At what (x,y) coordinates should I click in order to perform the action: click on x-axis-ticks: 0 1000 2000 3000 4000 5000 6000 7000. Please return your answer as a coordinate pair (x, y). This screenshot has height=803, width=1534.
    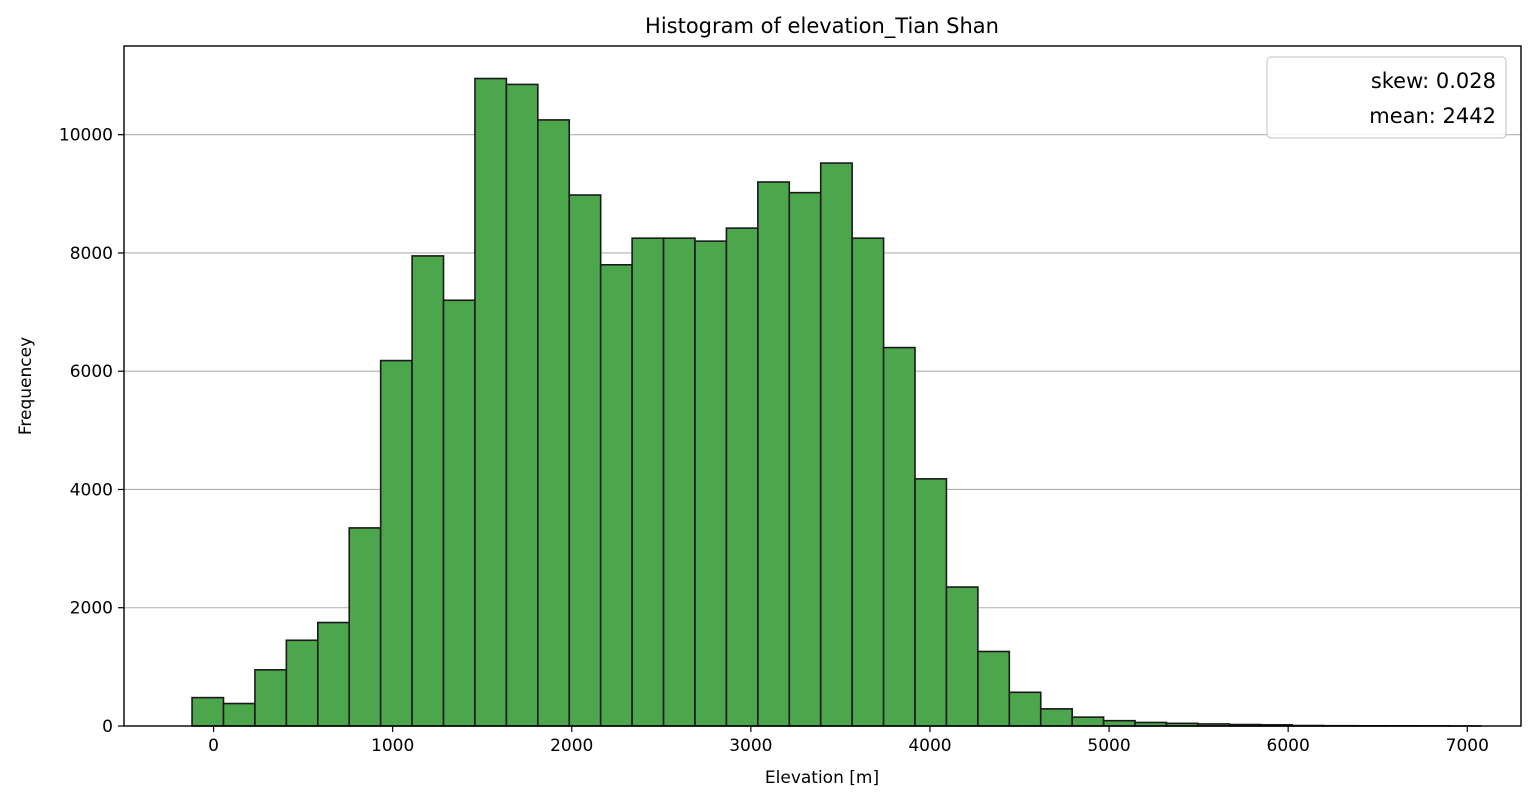
    Looking at the image, I should click on (848, 741).